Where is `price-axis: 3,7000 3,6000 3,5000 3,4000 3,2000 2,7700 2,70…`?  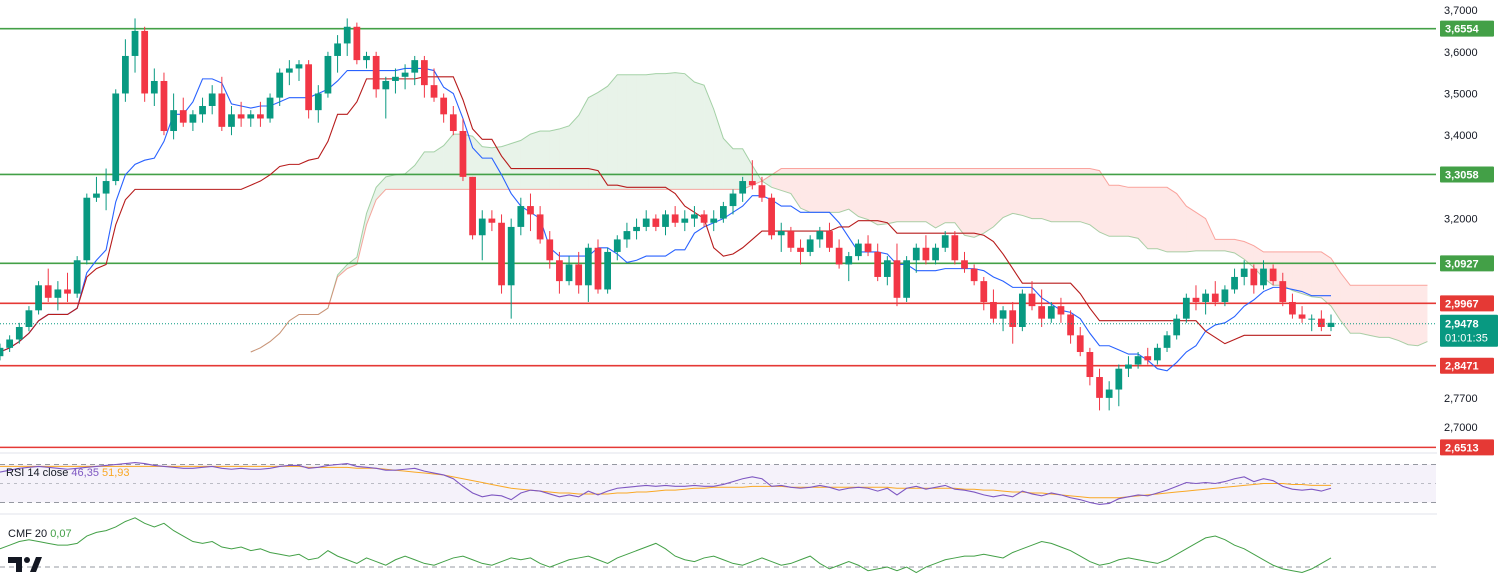 price-axis: 3,7000 3,6000 3,5000 3,4000 3,2000 2,7700 2,70… is located at coordinates (1467, 290).